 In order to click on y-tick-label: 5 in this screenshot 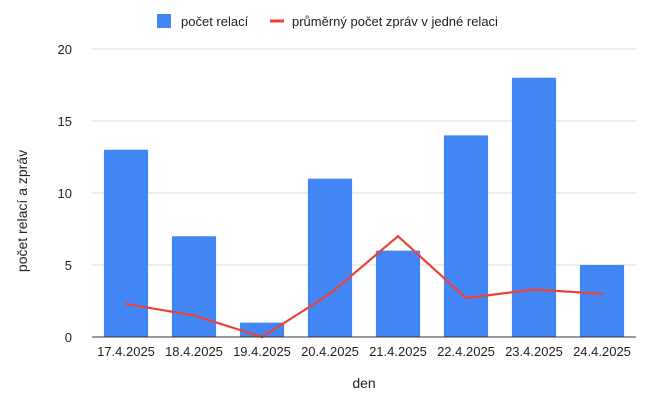, I will do `click(68, 265)`.